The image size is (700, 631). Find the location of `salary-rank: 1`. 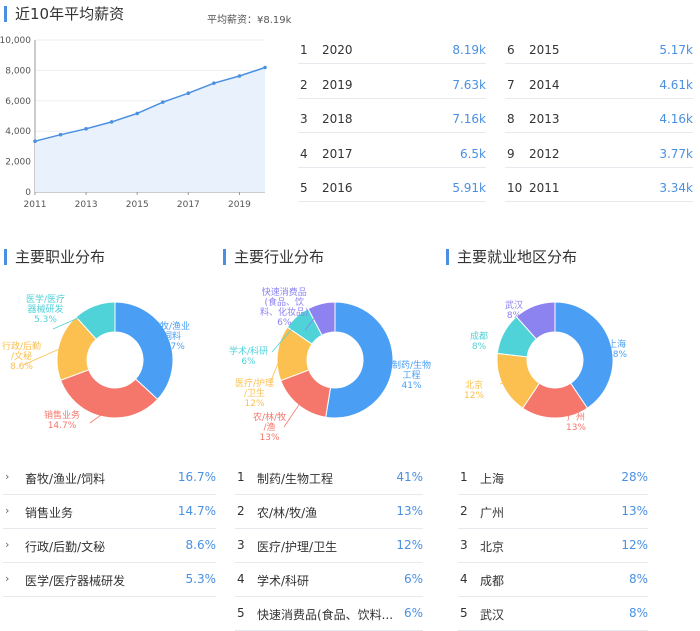

salary-rank: 1 is located at coordinates (304, 50).